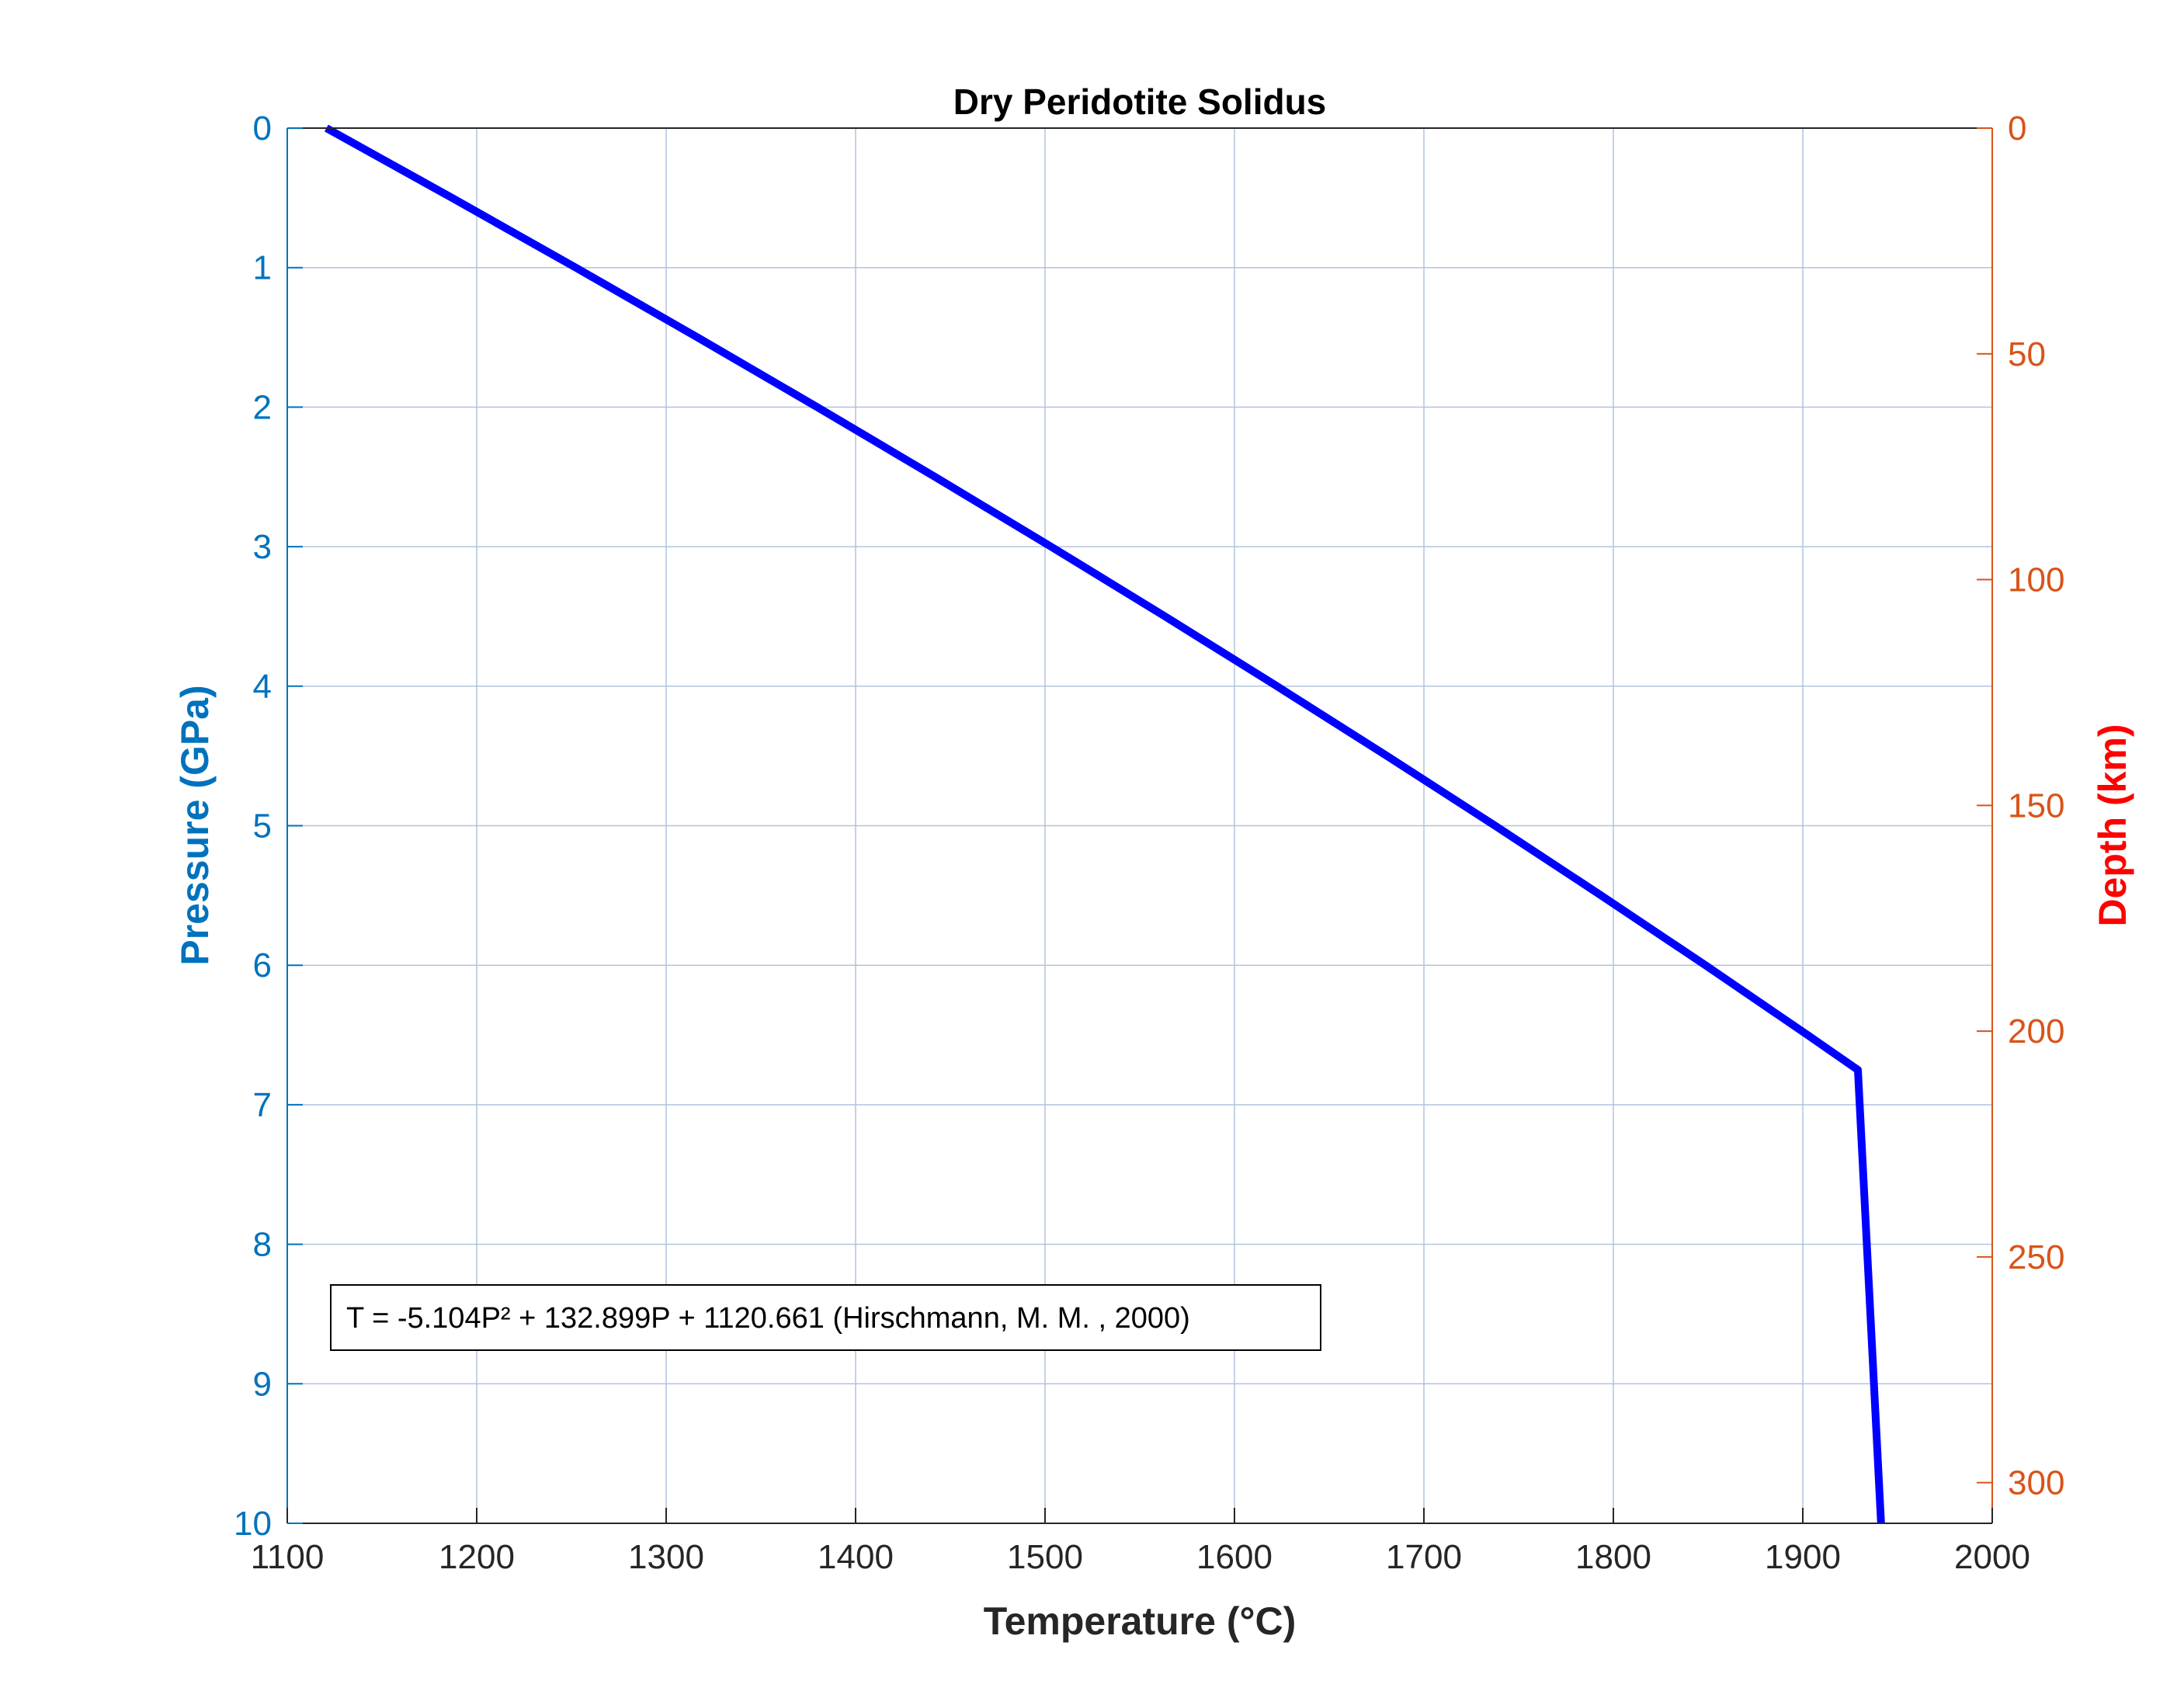  Describe the element at coordinates (1234, 1557) in the screenshot. I see `x-tick-label: 1600` at that location.